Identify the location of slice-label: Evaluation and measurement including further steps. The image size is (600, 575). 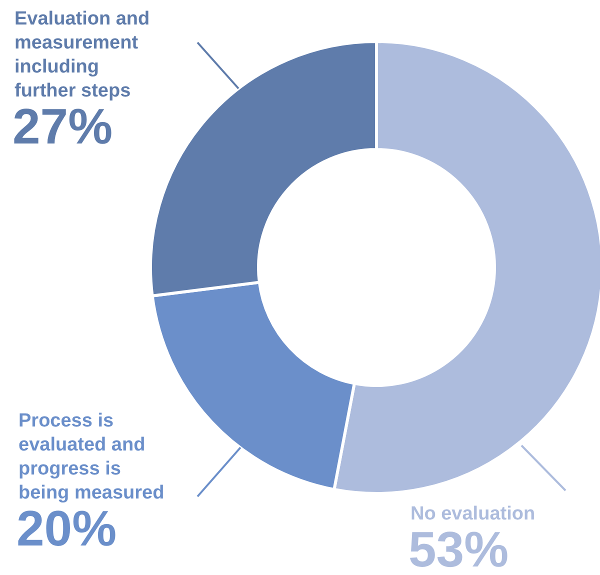
(82, 55).